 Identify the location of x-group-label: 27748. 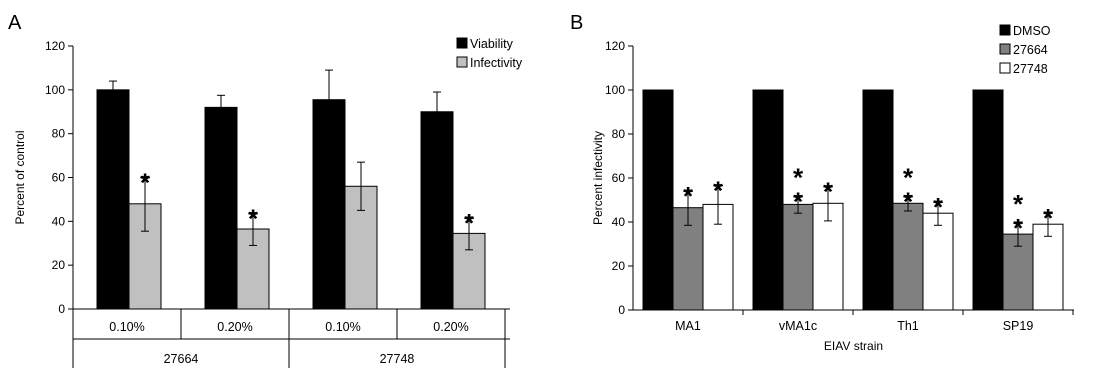
(397, 359).